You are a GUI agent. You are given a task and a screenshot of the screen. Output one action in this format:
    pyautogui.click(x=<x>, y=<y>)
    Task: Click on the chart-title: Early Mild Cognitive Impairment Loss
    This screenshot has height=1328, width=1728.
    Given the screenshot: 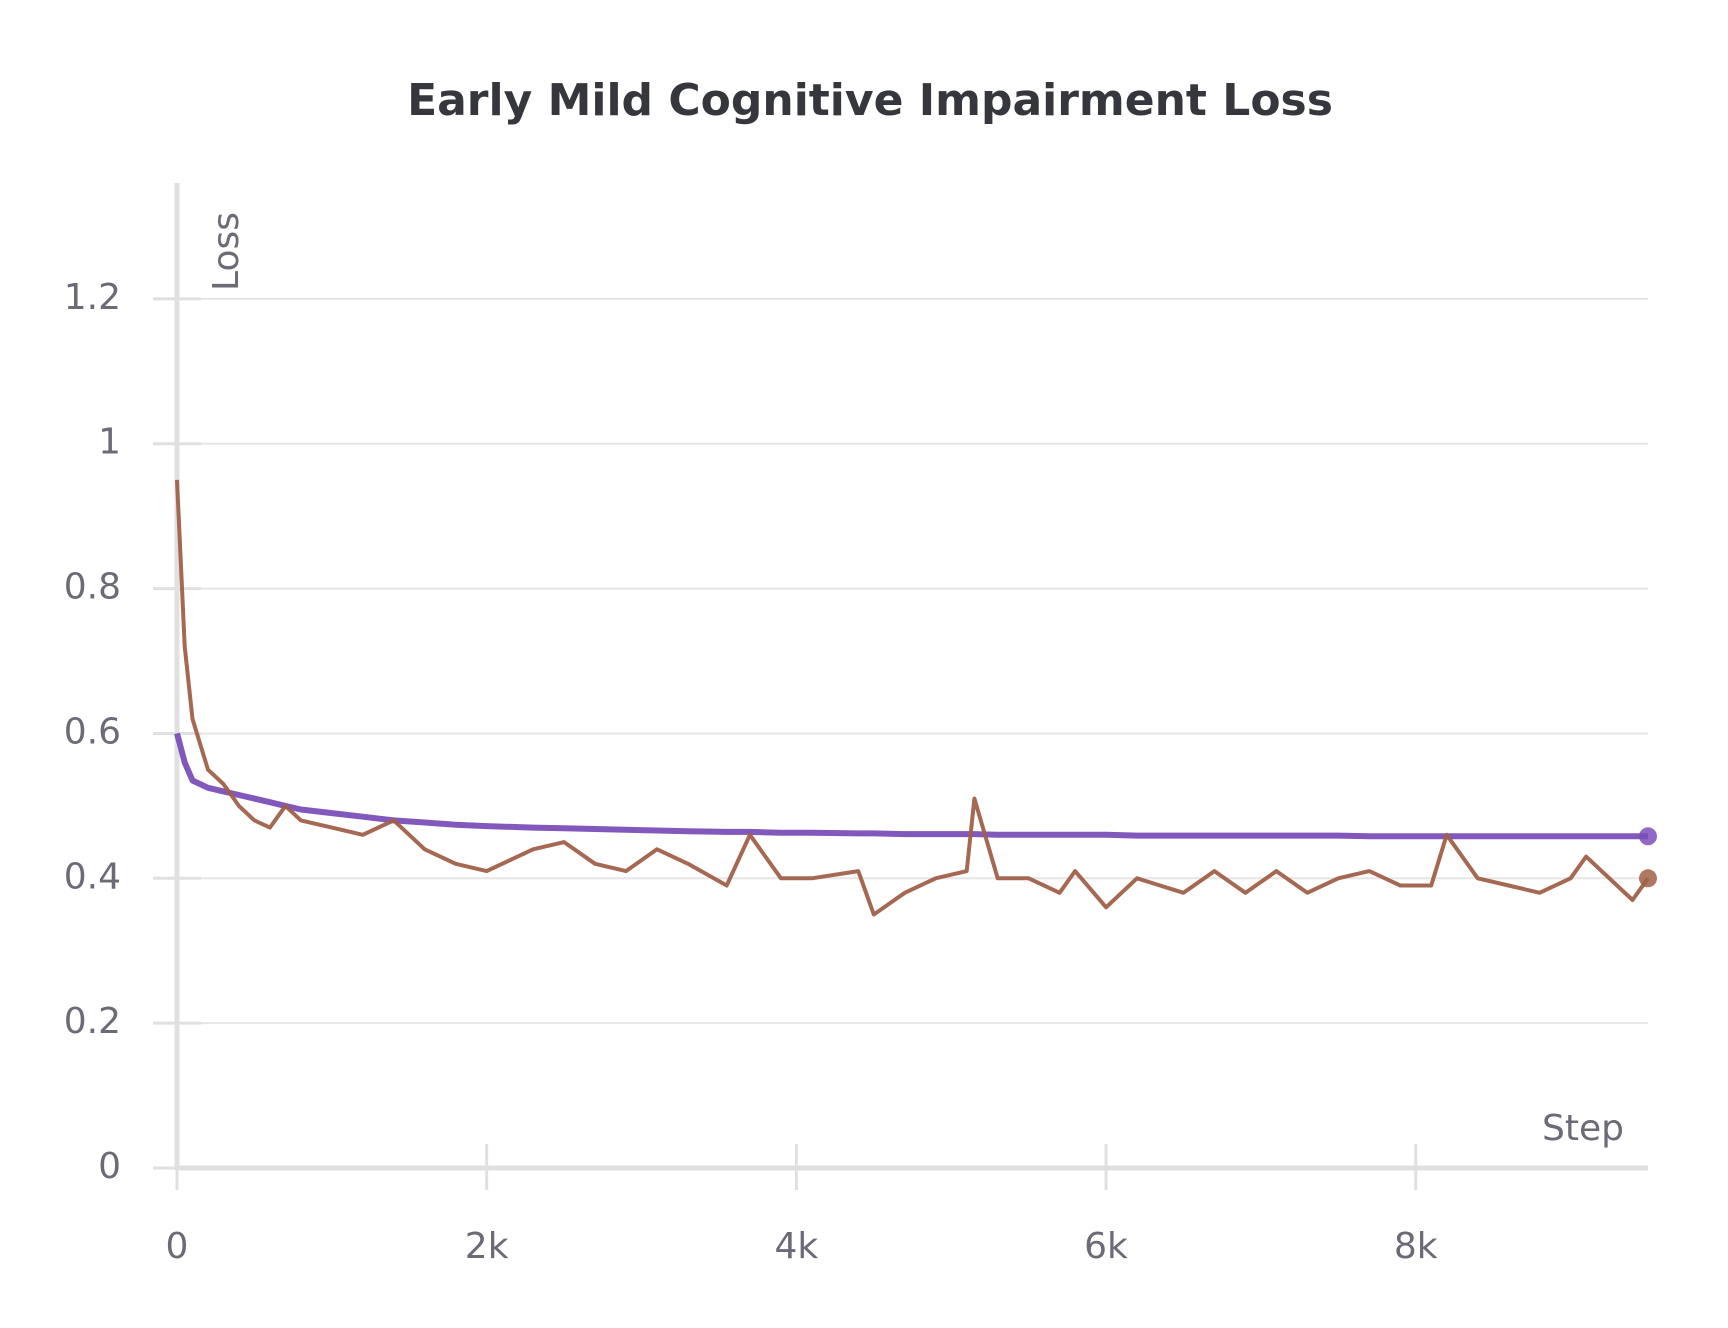 What is the action you would take?
    pyautogui.click(x=870, y=100)
    